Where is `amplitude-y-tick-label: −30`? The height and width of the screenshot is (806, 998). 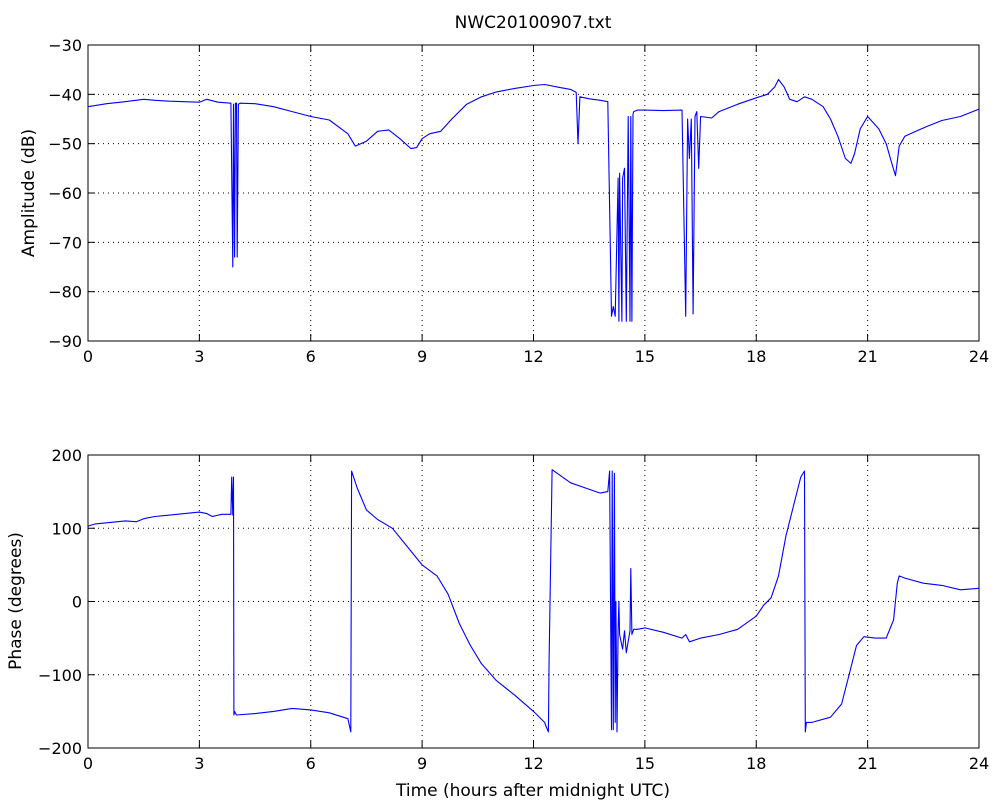 amplitude-y-tick-label: −30 is located at coordinates (65, 45).